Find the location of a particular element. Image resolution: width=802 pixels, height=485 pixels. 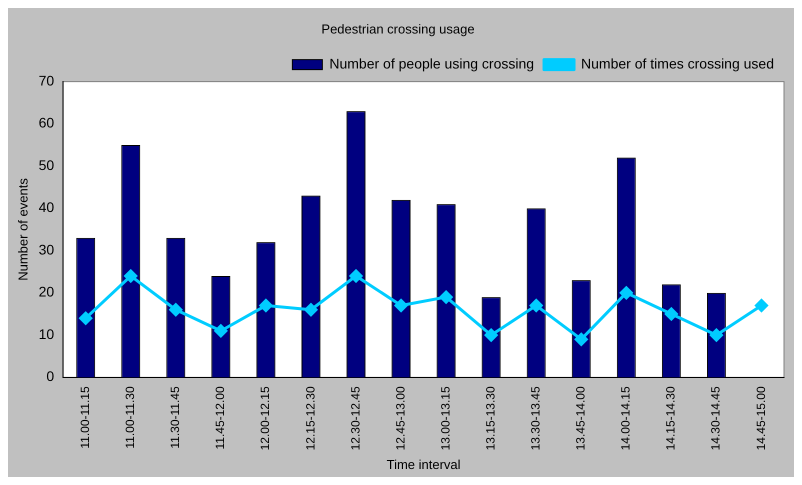

x-tick-label: 14.00-14.15 is located at coordinates (625, 418).